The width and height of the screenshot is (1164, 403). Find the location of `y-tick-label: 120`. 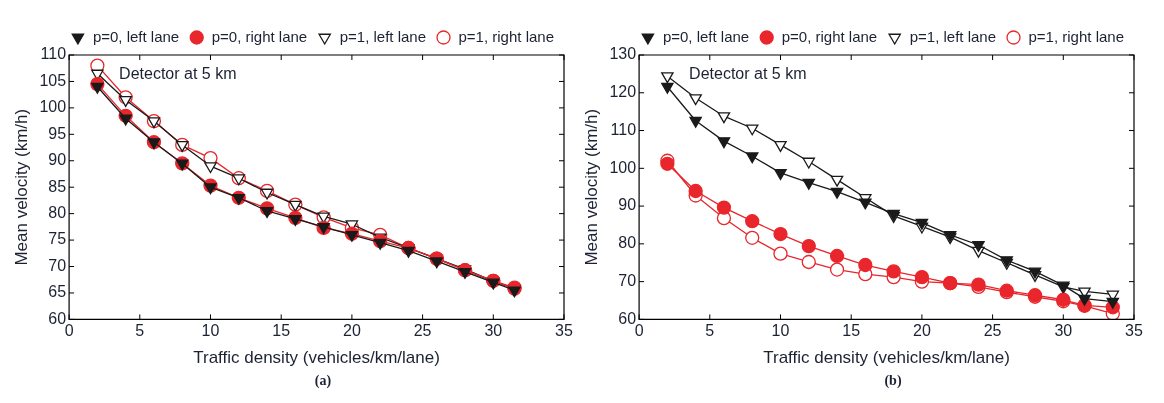

y-tick-label: 120 is located at coordinates (623, 92).